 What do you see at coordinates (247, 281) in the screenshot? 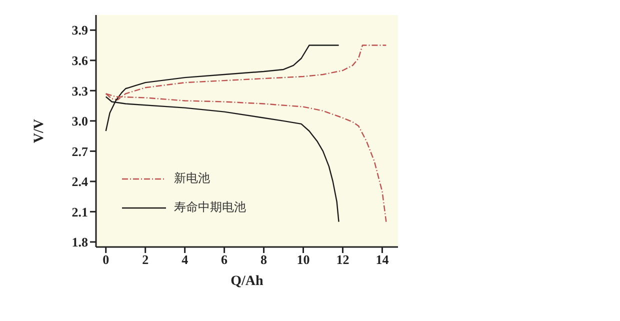
I see `x-axis-title: Q/Ah` at bounding box center [247, 281].